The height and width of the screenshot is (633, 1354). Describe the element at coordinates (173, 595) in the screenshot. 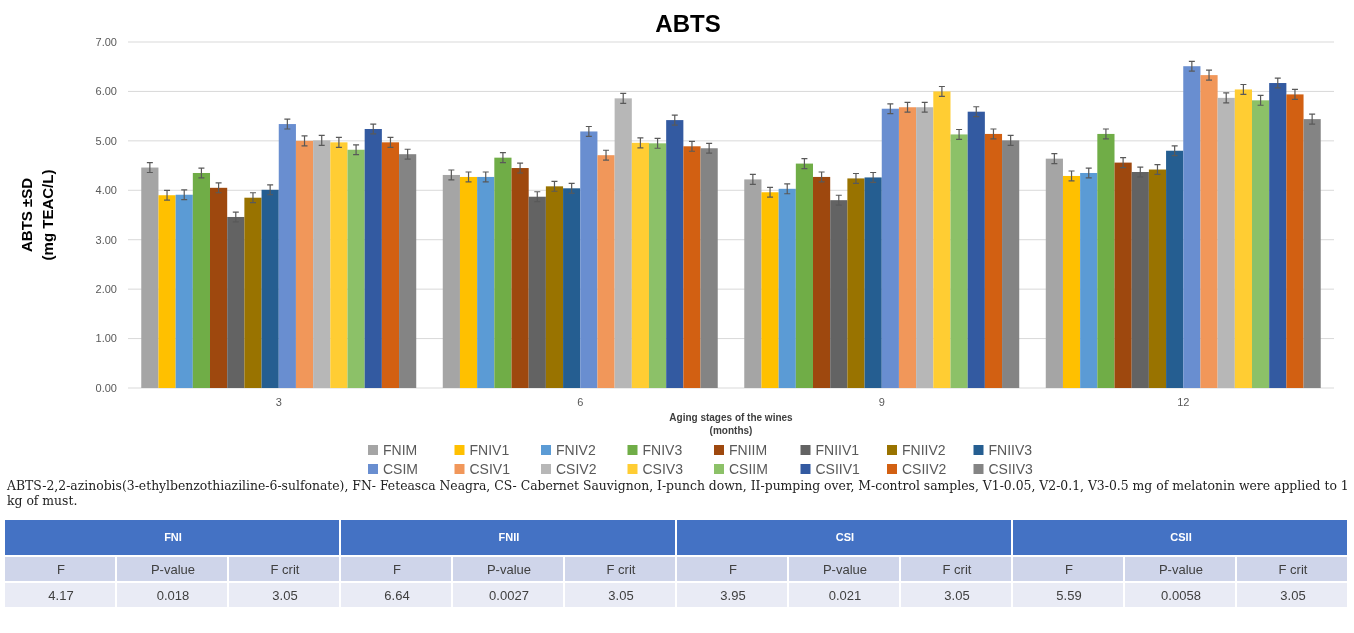

I see `data-label: 0.018` at that location.